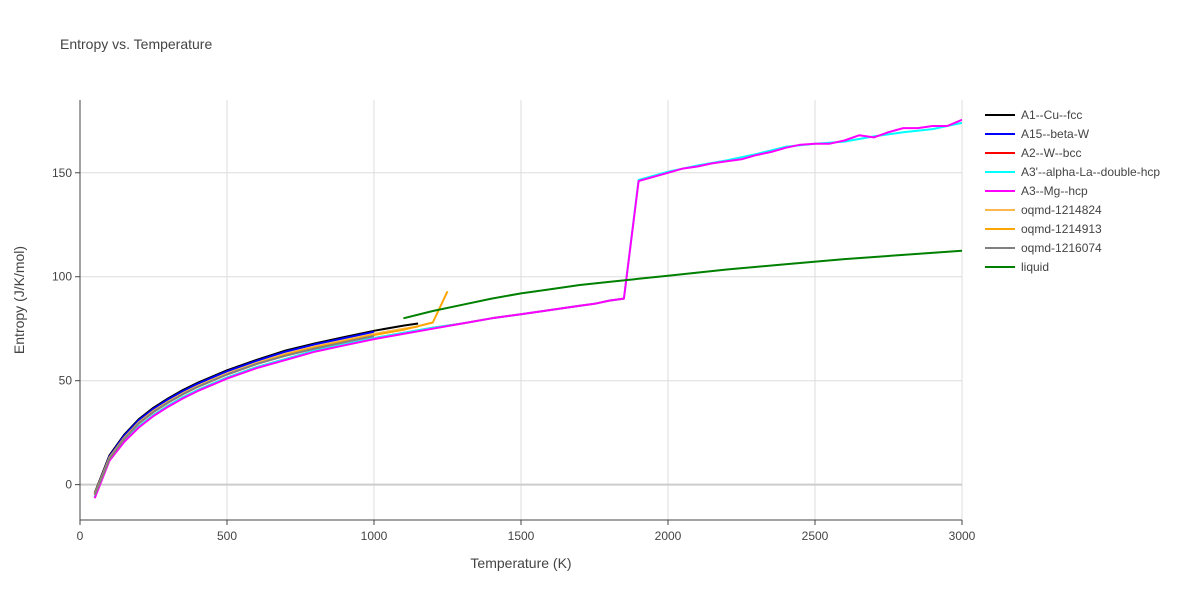  Describe the element at coordinates (136, 44) in the screenshot. I see `chart-title: Entropy vs. Temperature` at that location.